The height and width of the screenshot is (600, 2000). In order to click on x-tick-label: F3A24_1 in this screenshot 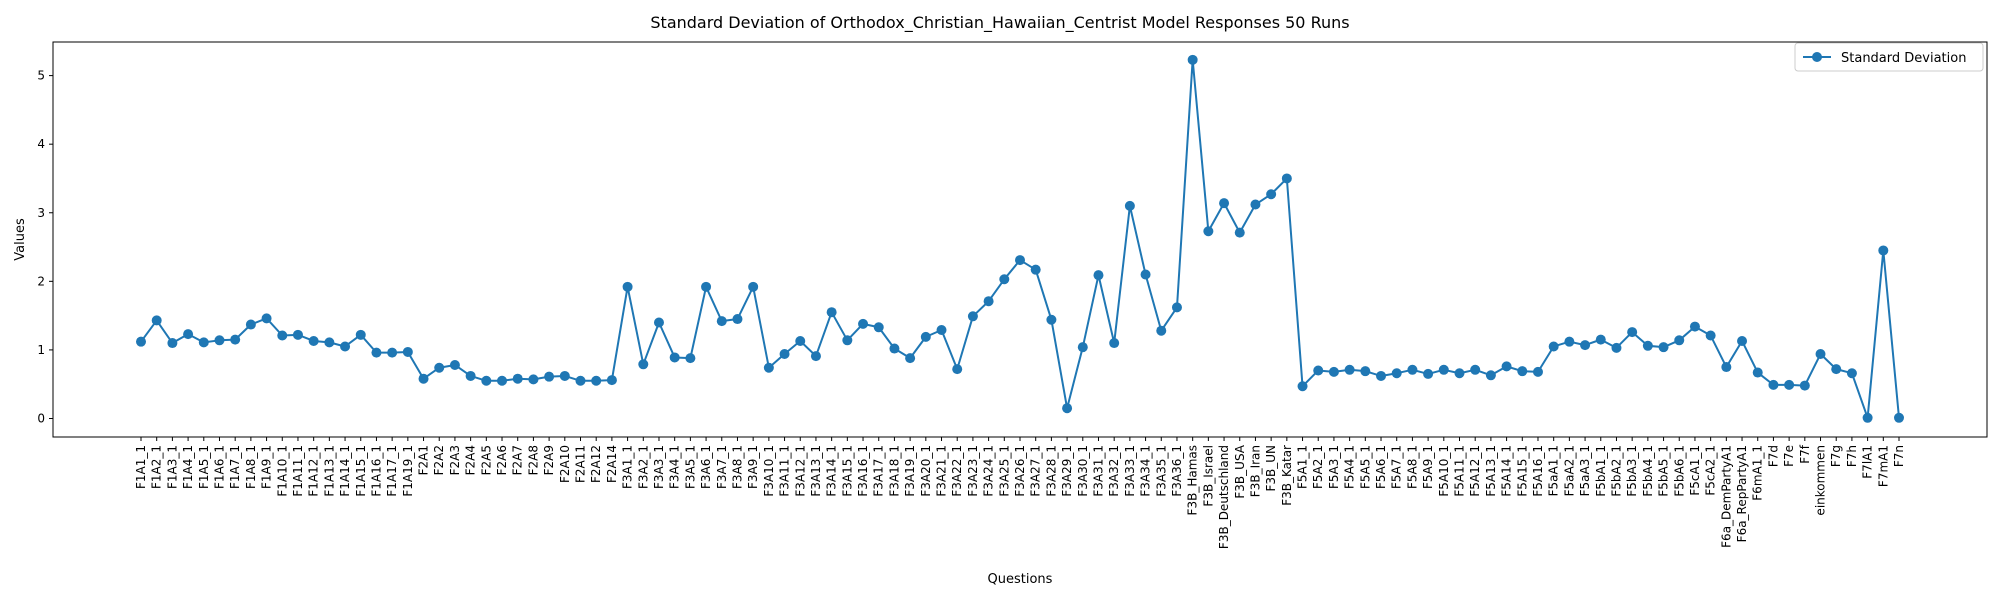, I will do `click(989, 471)`.